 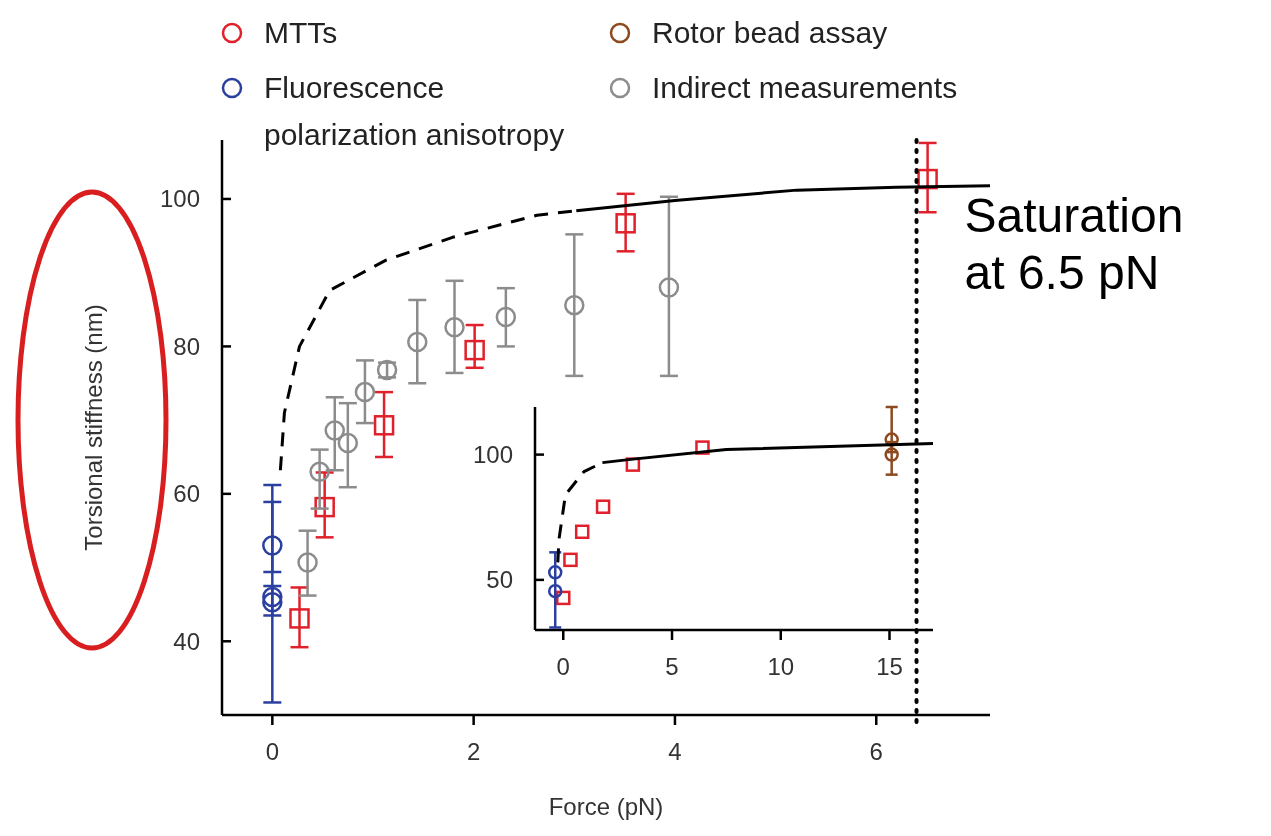 What do you see at coordinates (675, 751) in the screenshot?
I see `x-tick-label: 4` at bounding box center [675, 751].